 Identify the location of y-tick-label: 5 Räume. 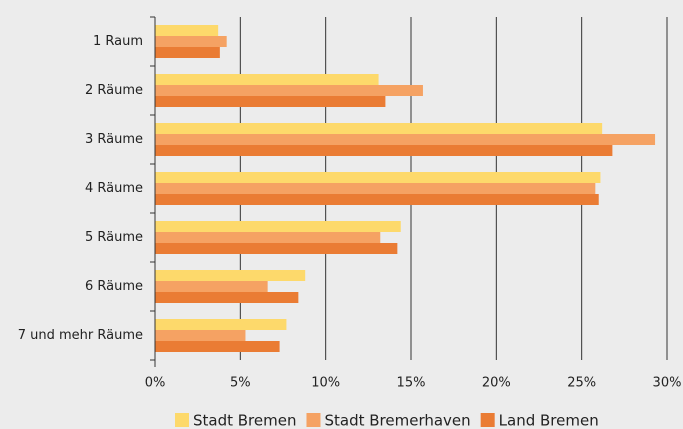
(114, 237).